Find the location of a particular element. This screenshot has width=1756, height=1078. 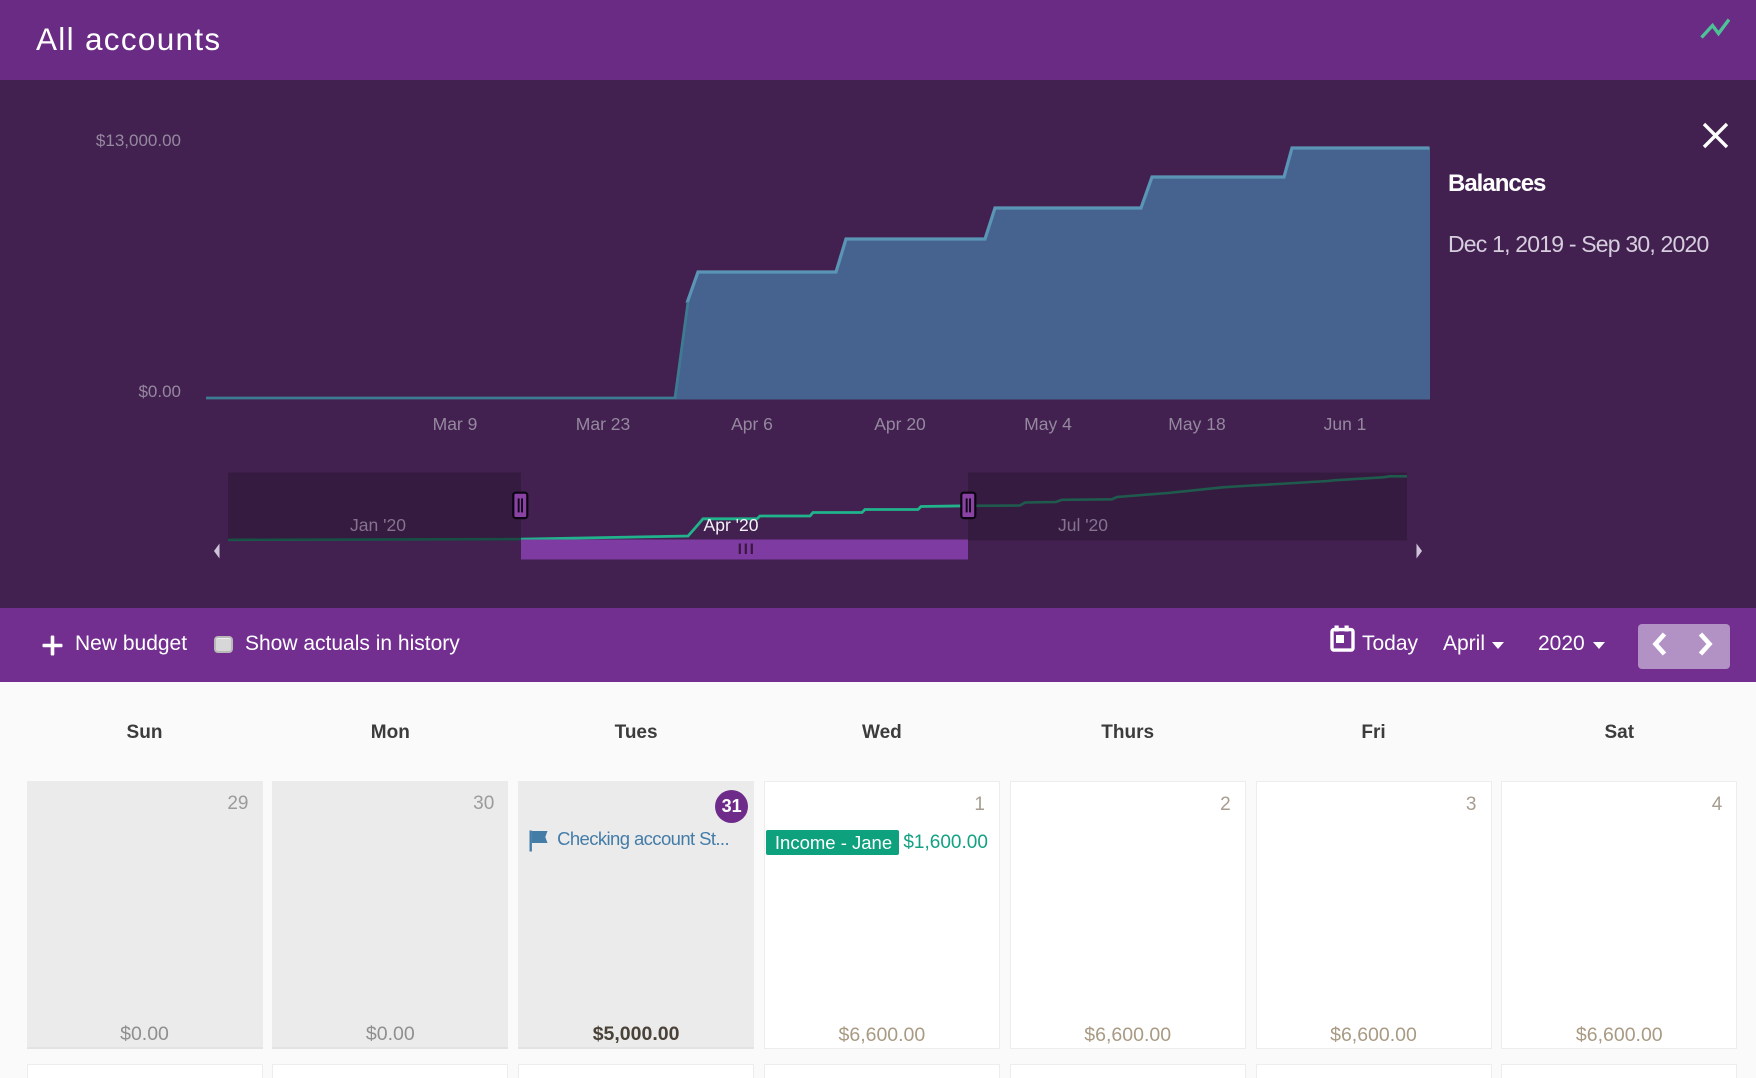

svg-text: Apr 20 is located at coordinates (900, 424).